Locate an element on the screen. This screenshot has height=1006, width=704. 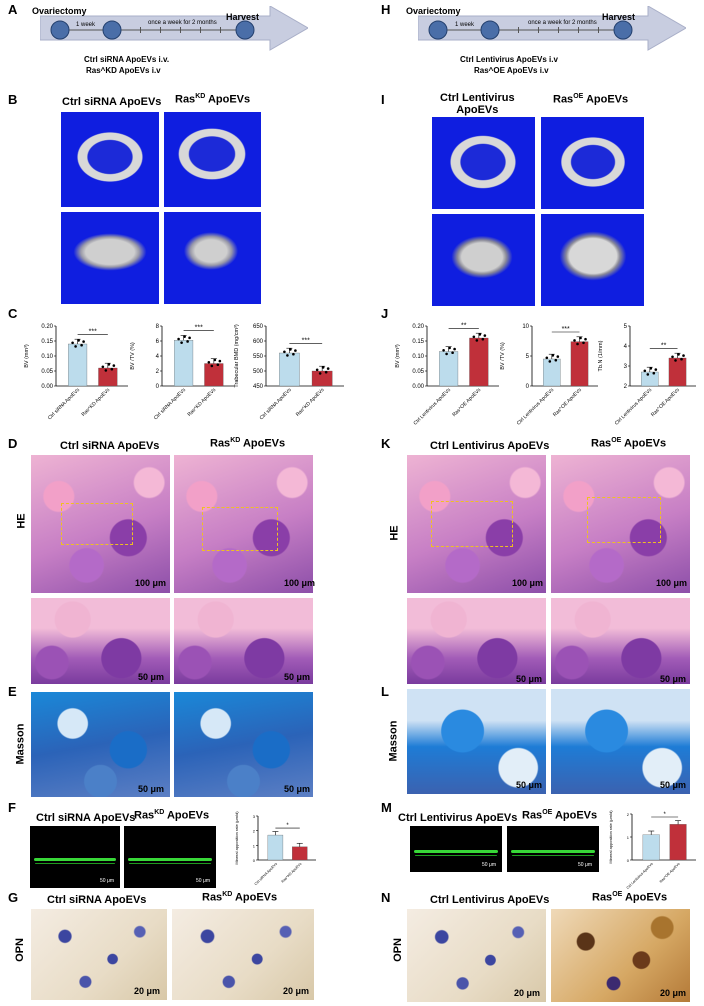
y-axis-label: Trabecular BMD (mg/cm³) is located at coordinates (237, 356).